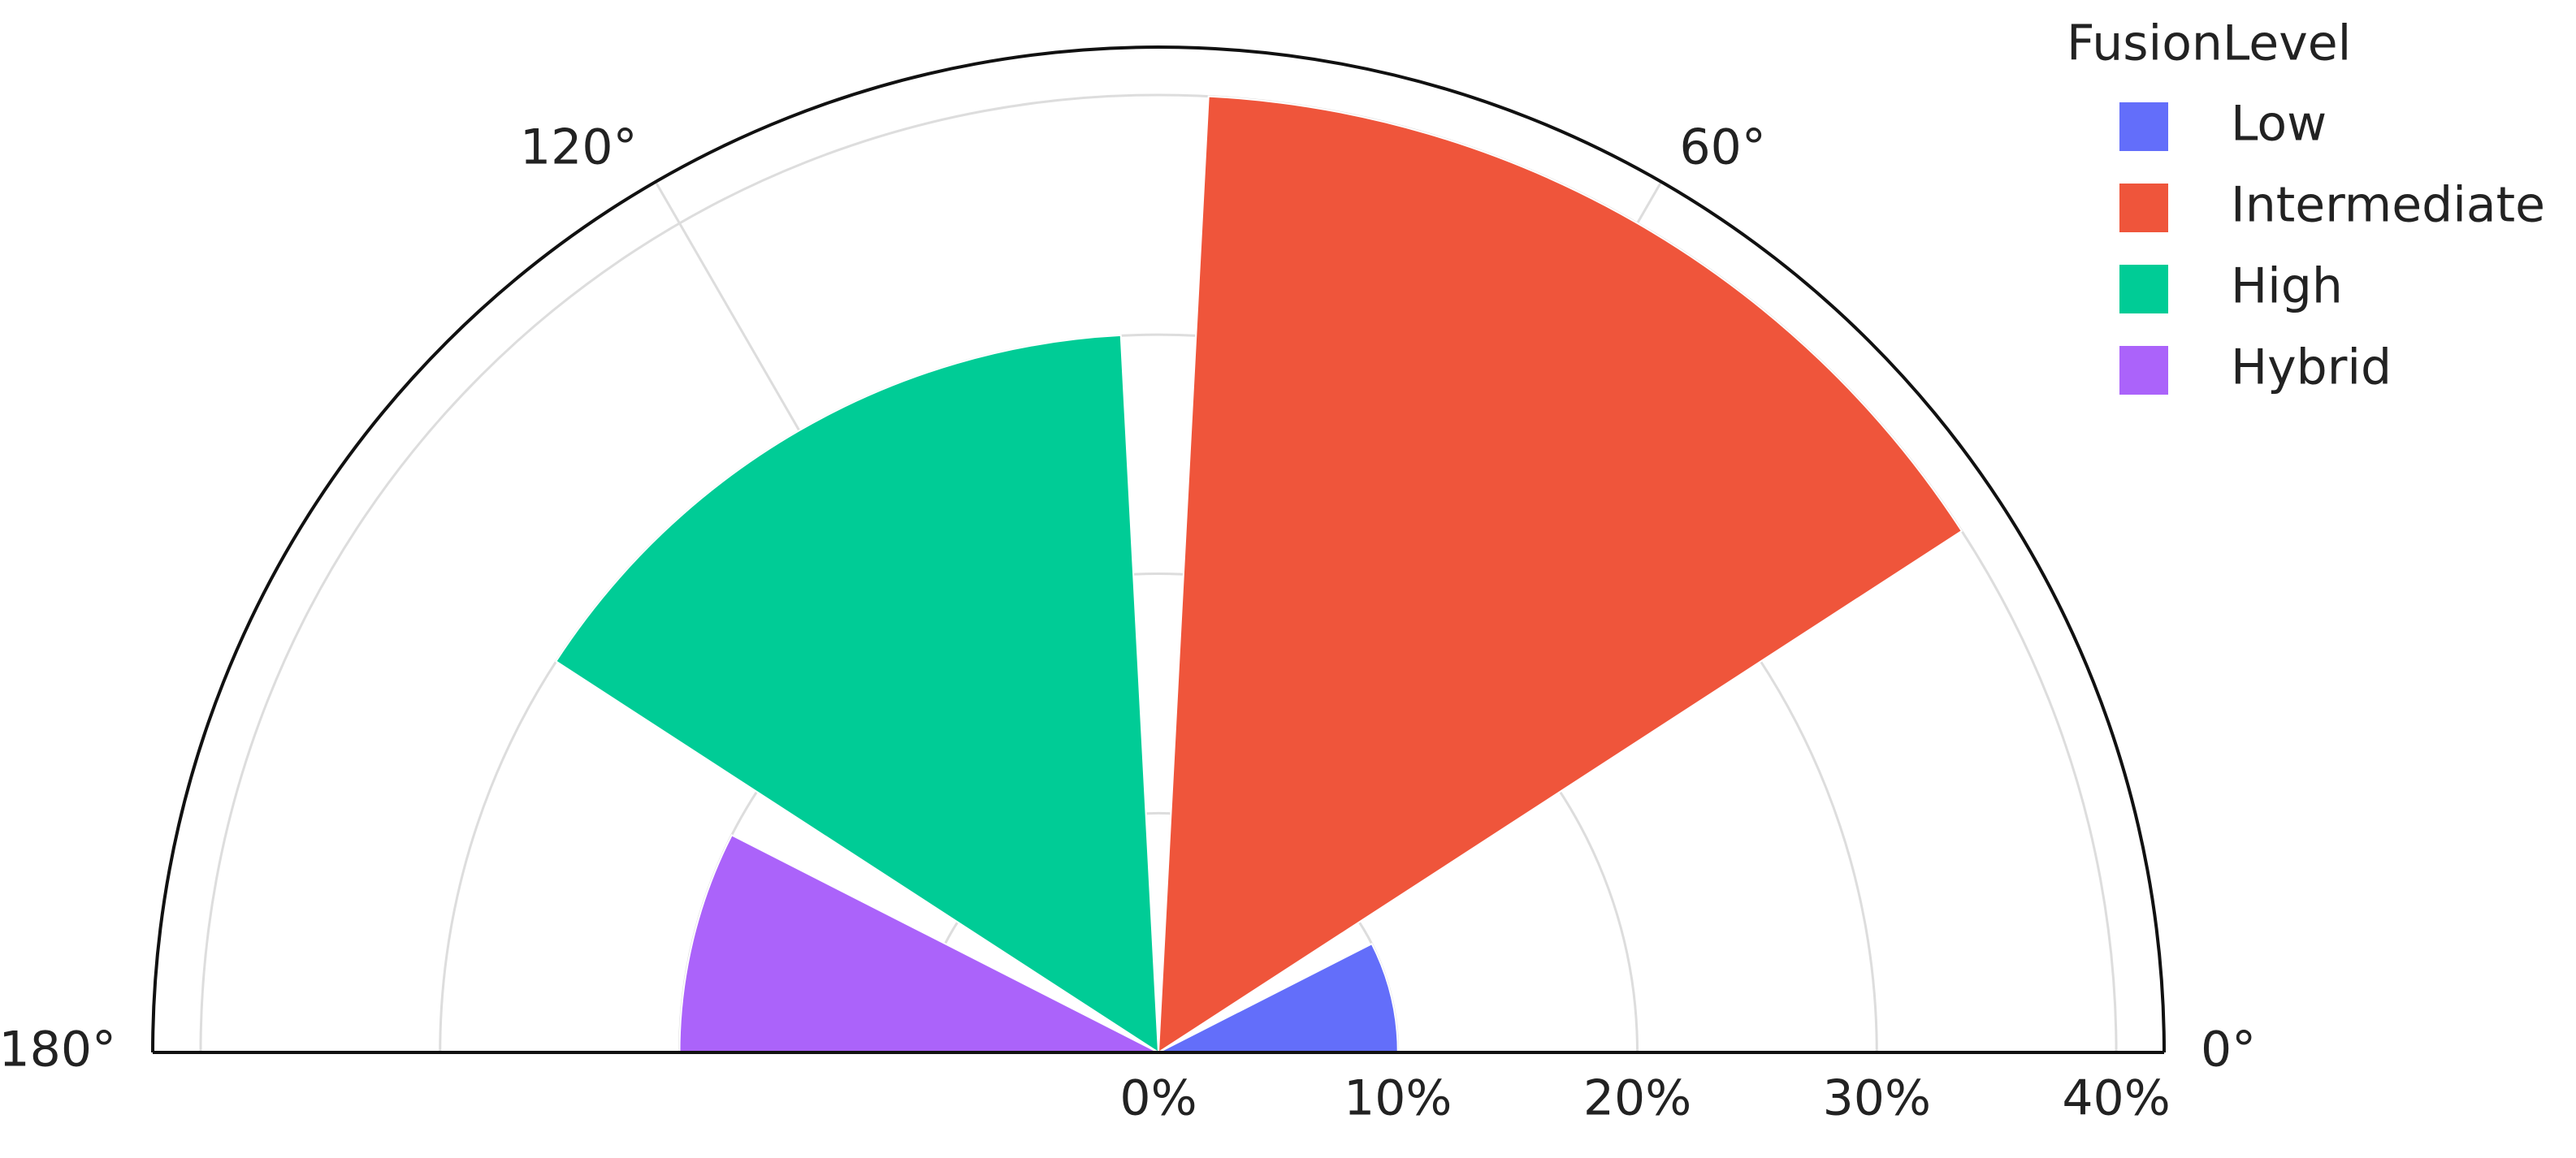  Describe the element at coordinates (1637, 1098) in the screenshot. I see `r-tick-label: 20%` at that location.